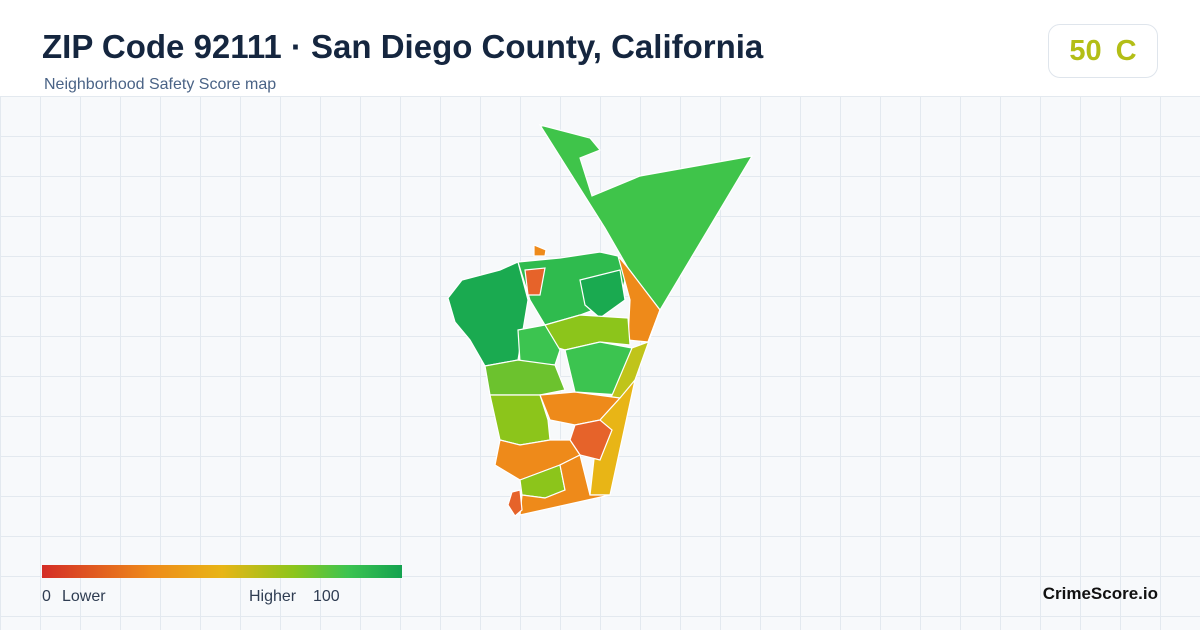 This screenshot has height=630, width=1200. I want to click on legend-gradient, so click(222, 571).